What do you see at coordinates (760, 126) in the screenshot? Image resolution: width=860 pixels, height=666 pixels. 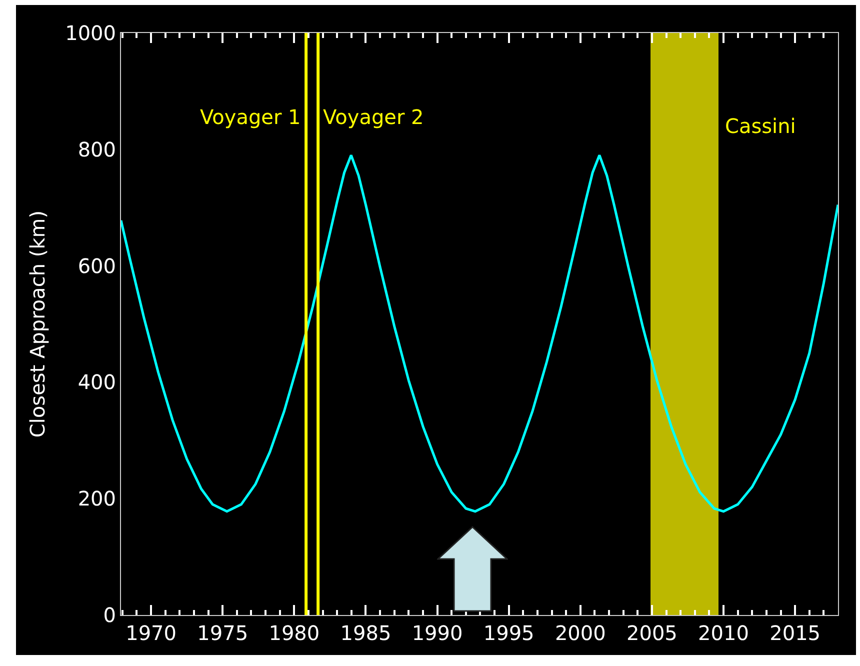 I see `band-label: Cassini` at bounding box center [760, 126].